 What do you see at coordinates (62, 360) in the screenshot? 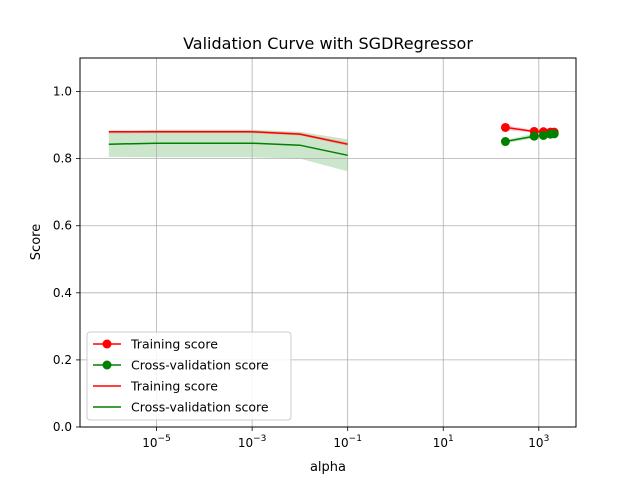
I see `y-tick-label: 0.2` at bounding box center [62, 360].